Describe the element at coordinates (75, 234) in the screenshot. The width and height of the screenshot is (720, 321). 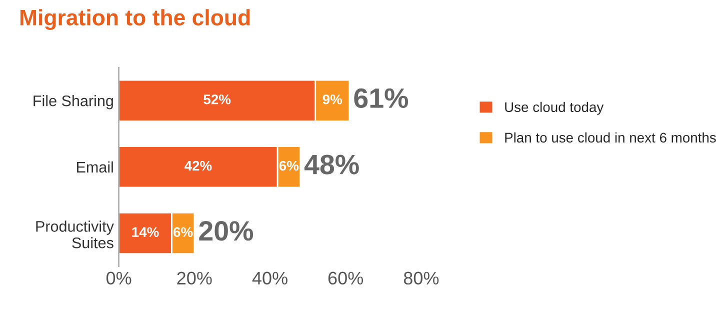
I see `y-tick-label: Productivity Suites` at that location.